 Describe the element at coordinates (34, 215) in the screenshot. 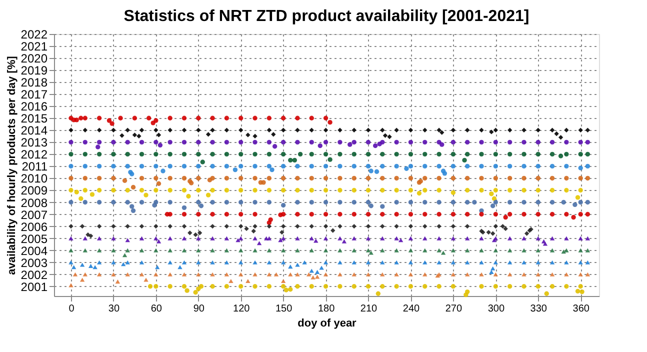

I see `y-tick-label: 2007` at that location.